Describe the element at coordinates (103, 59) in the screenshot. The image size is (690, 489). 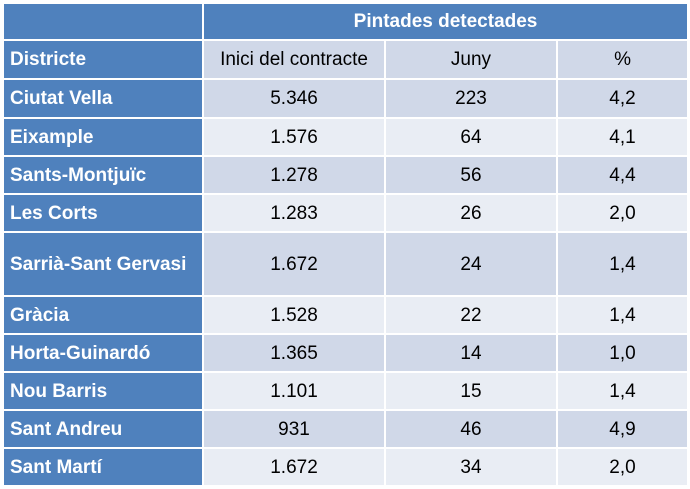
I see `column-header-districte: Districte` at that location.